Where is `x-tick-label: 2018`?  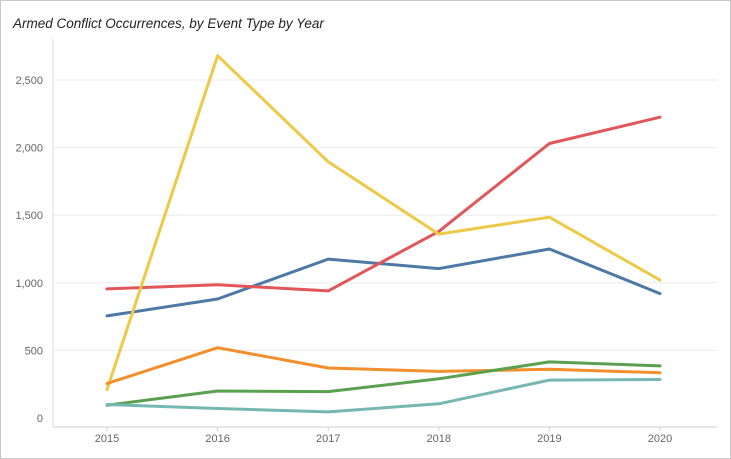 x-tick-label: 2018 is located at coordinates (439, 439).